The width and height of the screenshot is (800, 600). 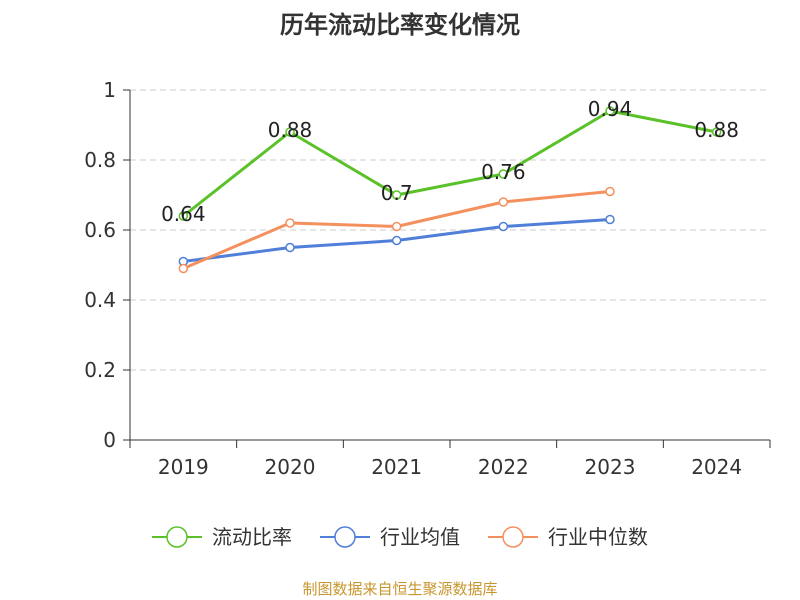 I want to click on x-tick-label: 2021, so click(x=396, y=467).